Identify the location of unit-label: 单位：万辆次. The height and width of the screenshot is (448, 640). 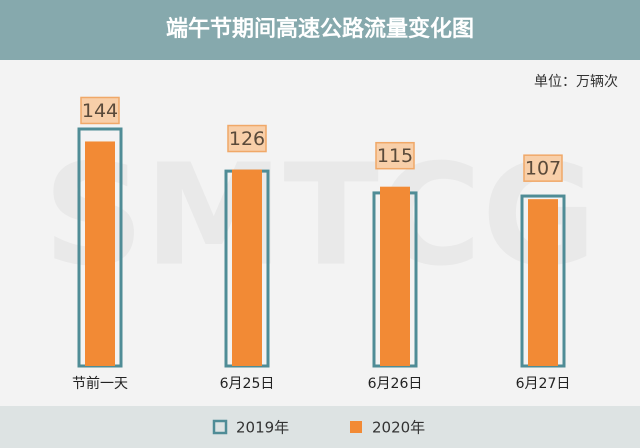
(576, 82).